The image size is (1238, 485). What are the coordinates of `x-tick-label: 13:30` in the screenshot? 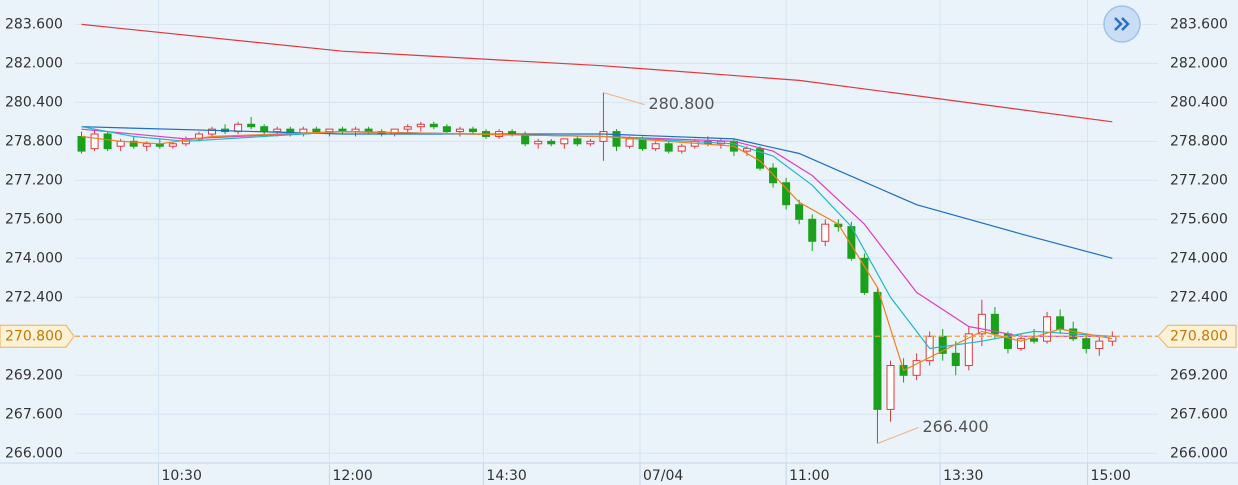 It's located at (963, 476).